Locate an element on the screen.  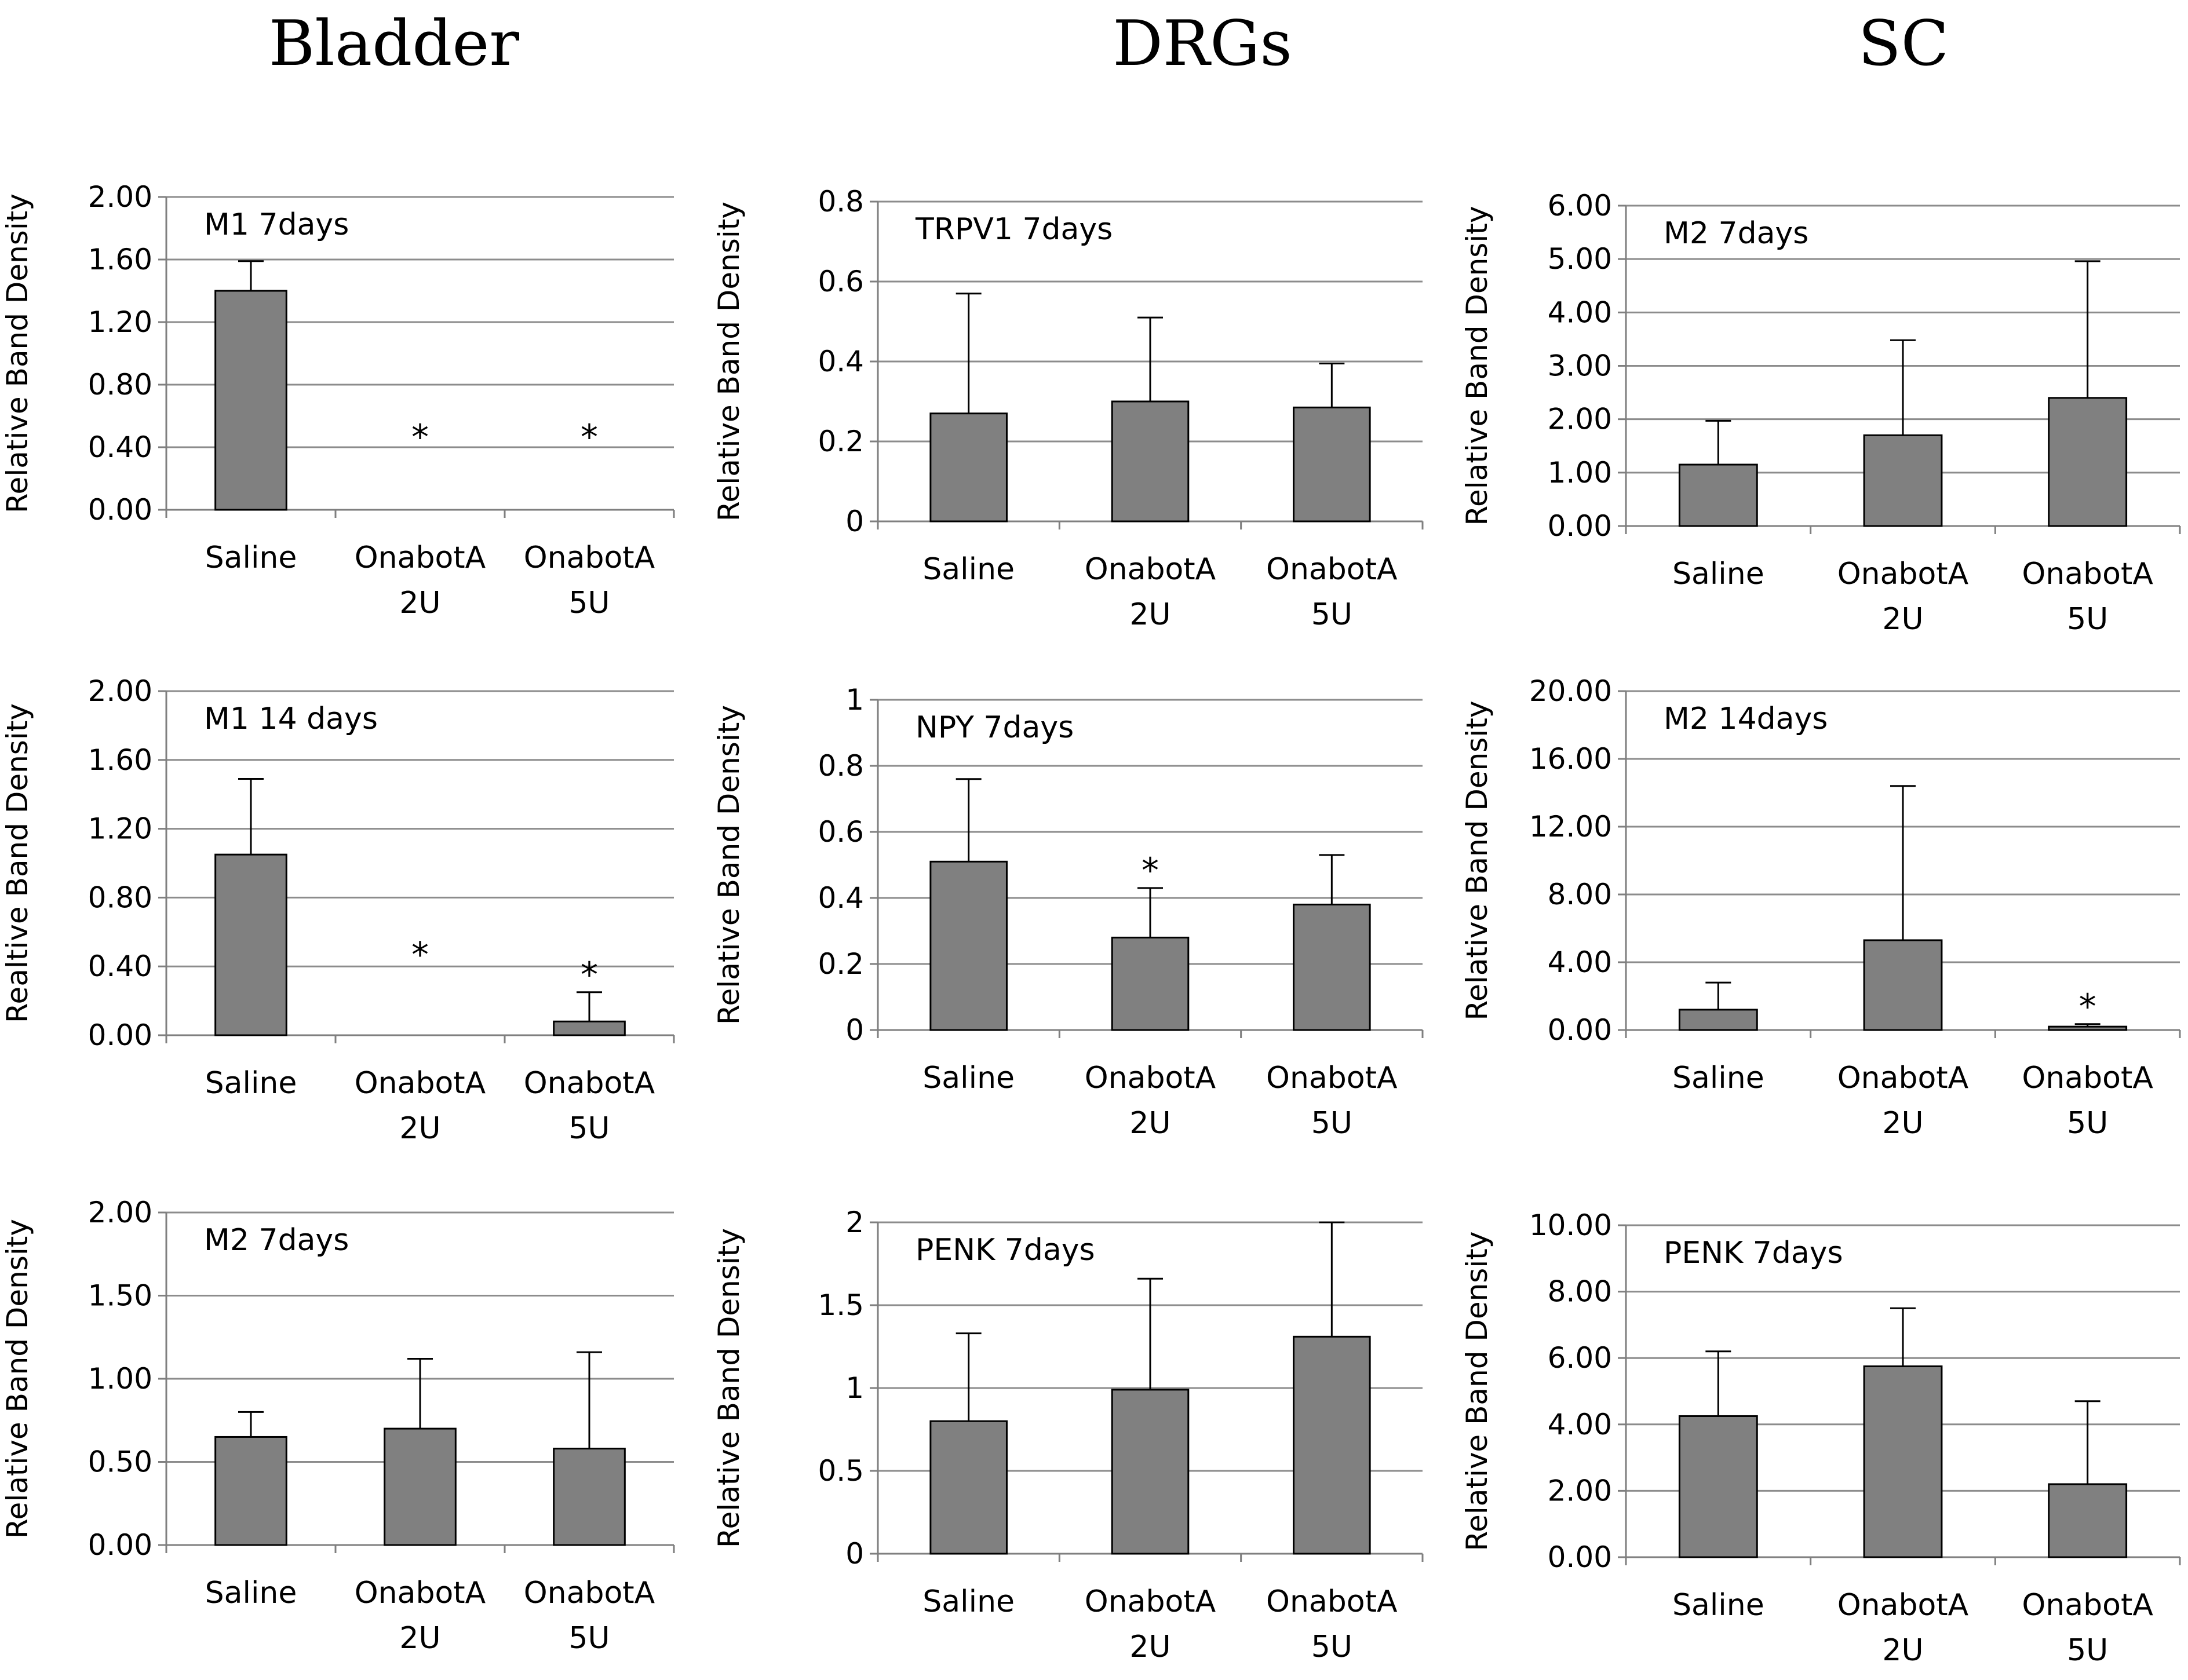
panel-3-bar-onabota-5u is located at coordinates (2088, 462).